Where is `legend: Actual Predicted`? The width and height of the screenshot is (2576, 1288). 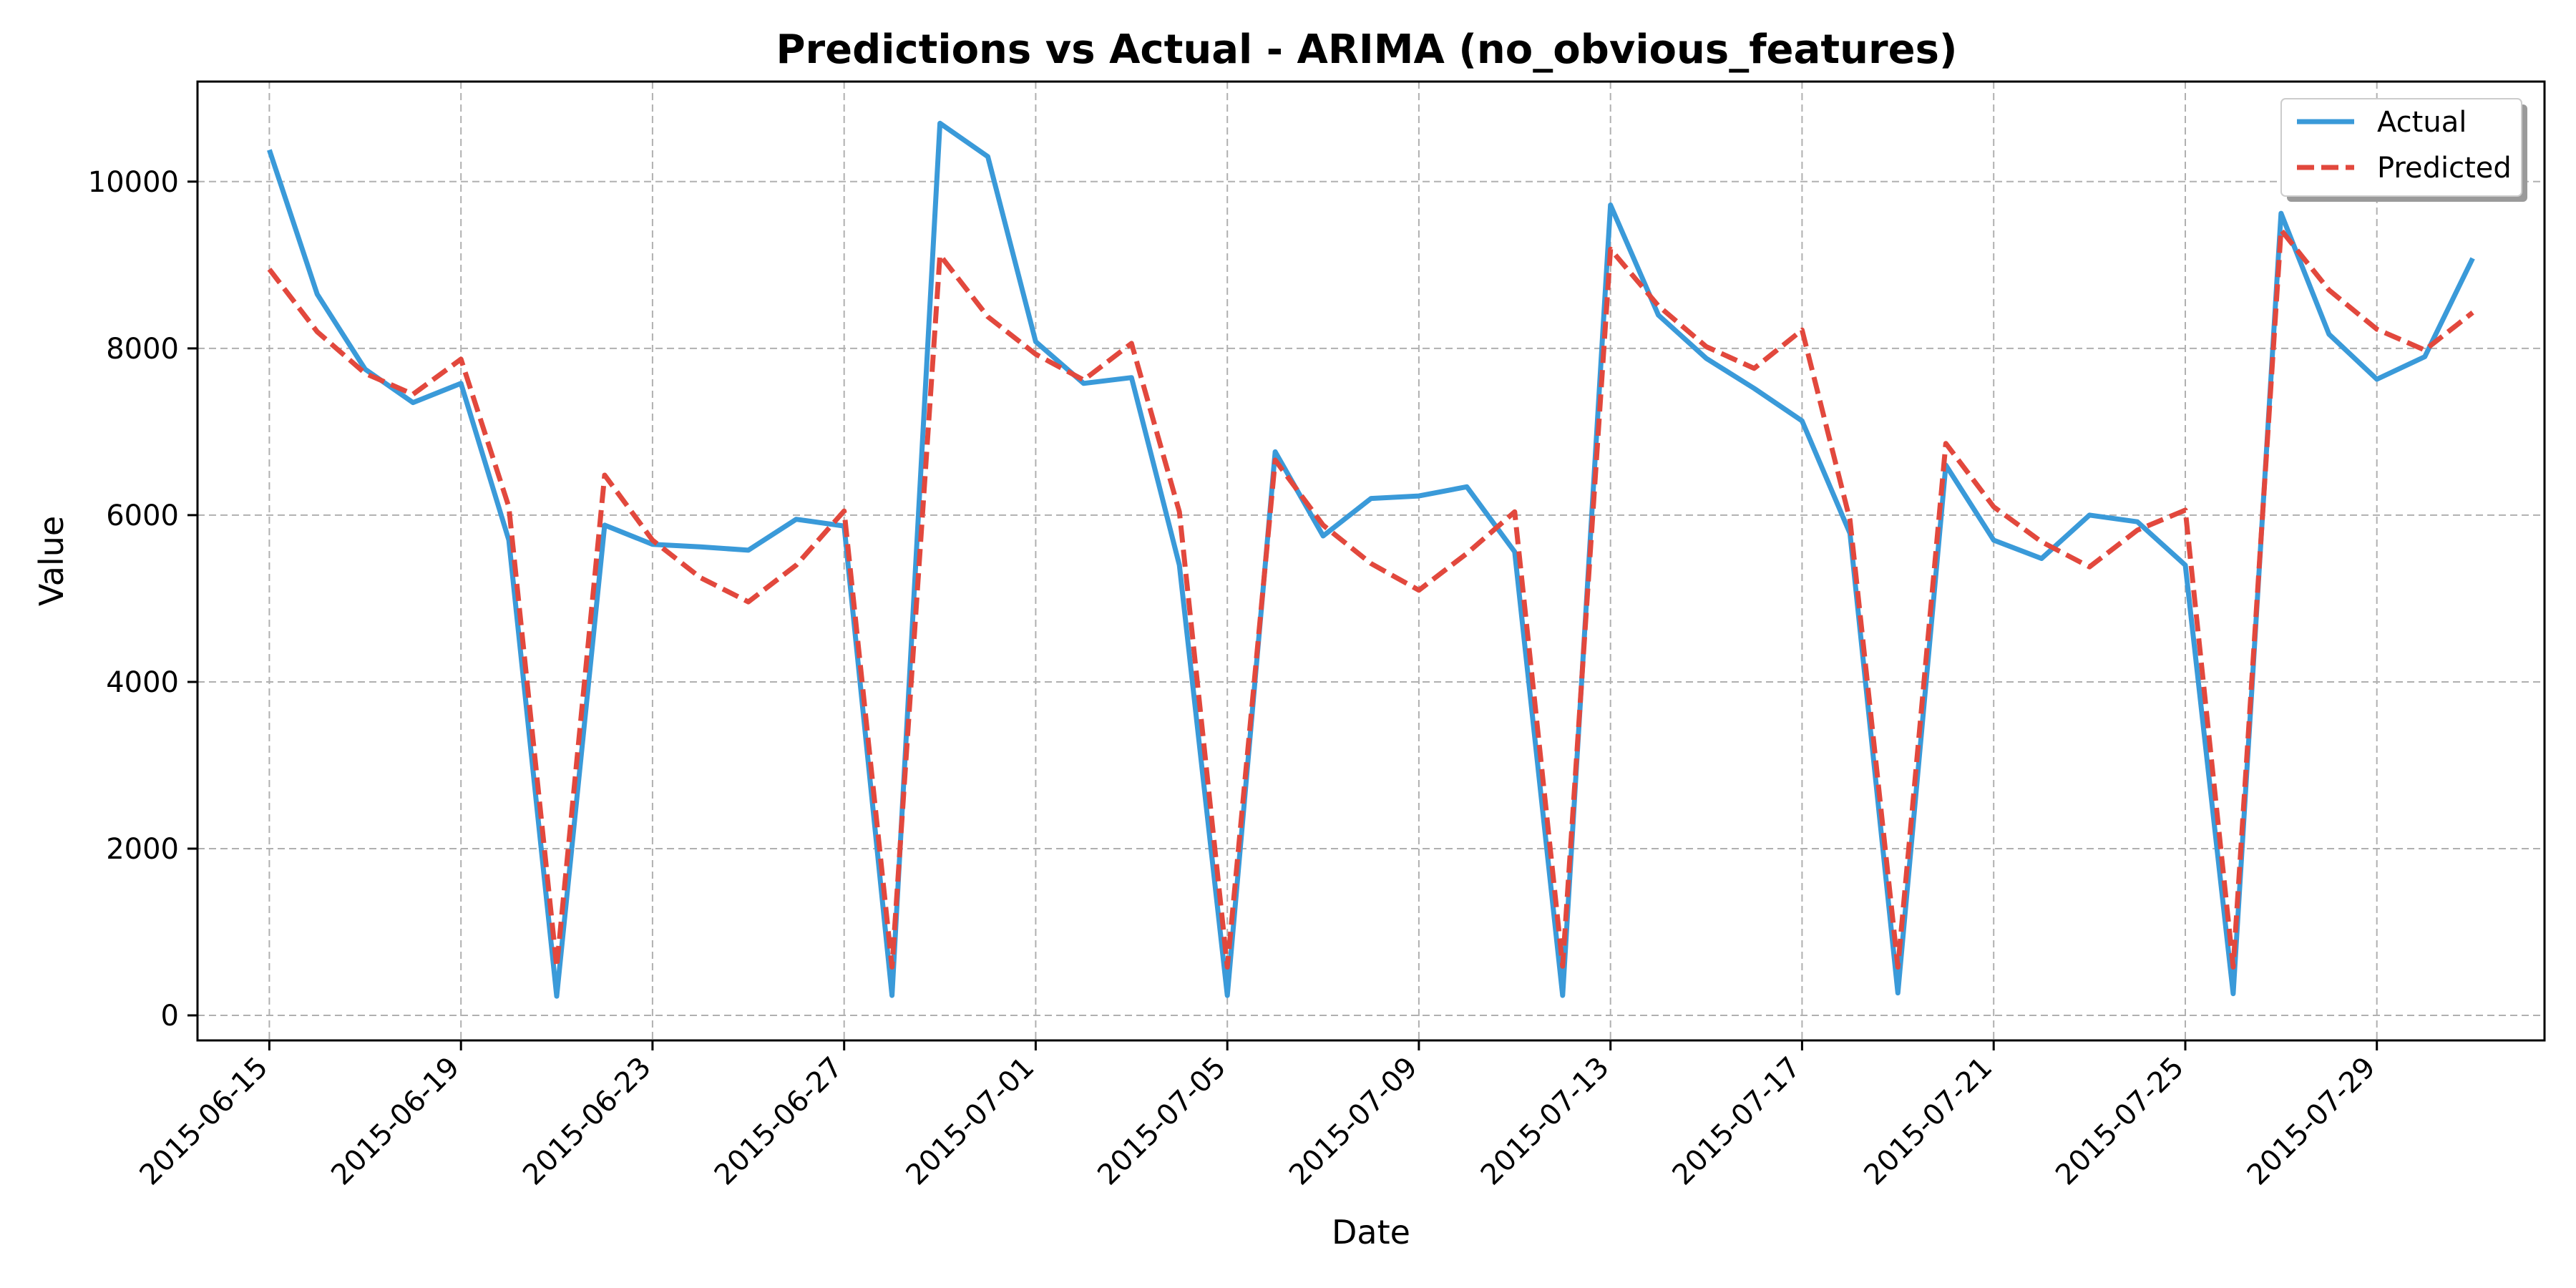 legend: Actual Predicted is located at coordinates (2403, 150).